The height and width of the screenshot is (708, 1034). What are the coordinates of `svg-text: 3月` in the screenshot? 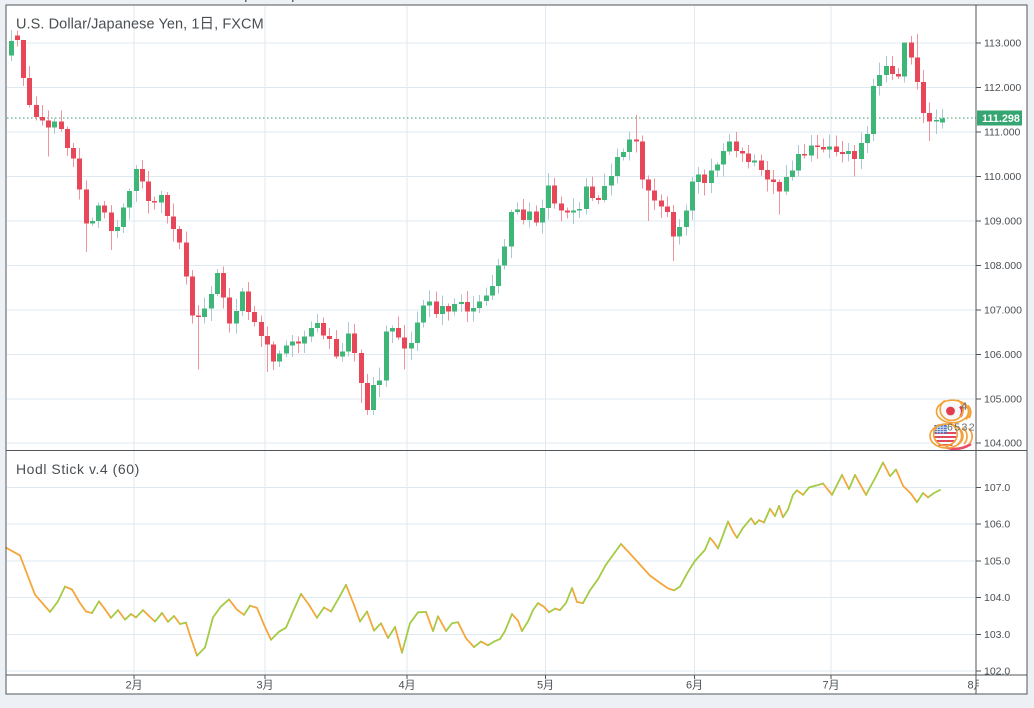 It's located at (264, 686).